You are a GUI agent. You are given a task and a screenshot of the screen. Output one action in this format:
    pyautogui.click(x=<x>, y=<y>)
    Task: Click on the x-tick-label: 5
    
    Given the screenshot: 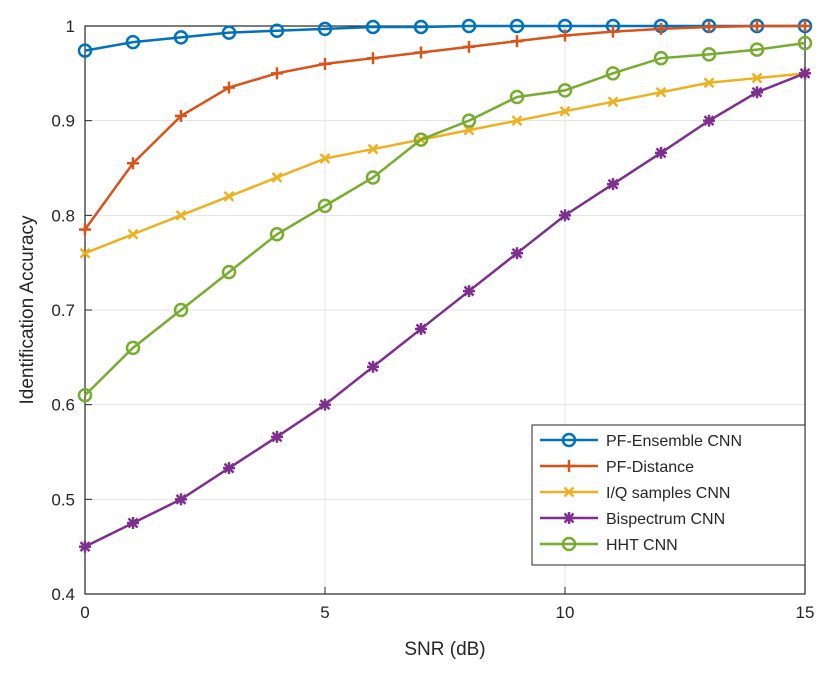 What is the action you would take?
    pyautogui.click(x=324, y=612)
    